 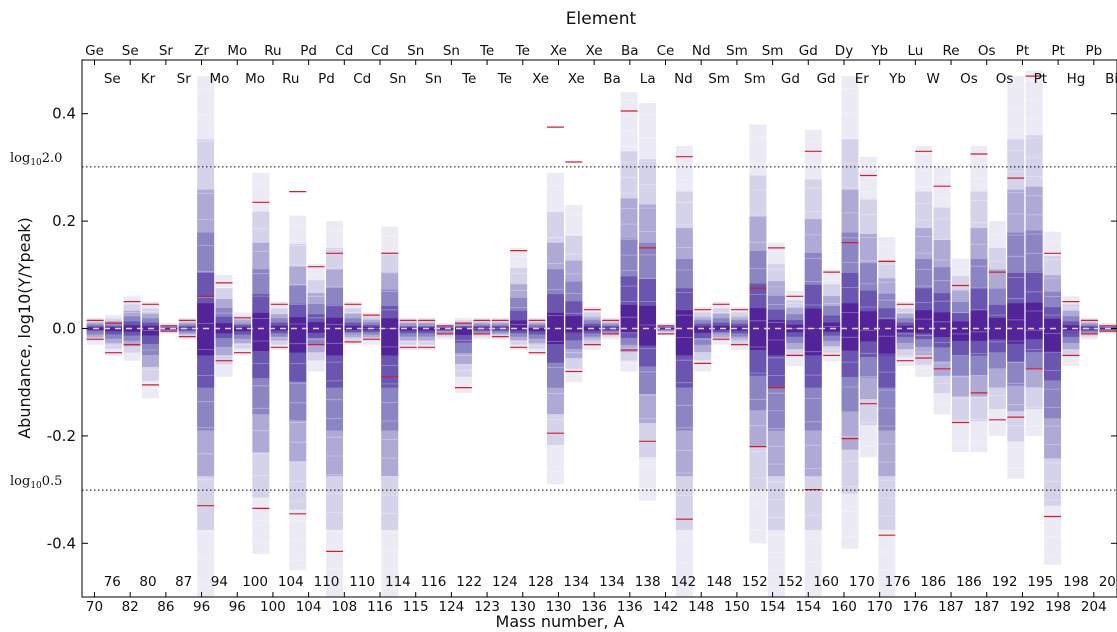 What do you see at coordinates (1093, 51) in the screenshot?
I see `element-label-top: Pb` at bounding box center [1093, 51].